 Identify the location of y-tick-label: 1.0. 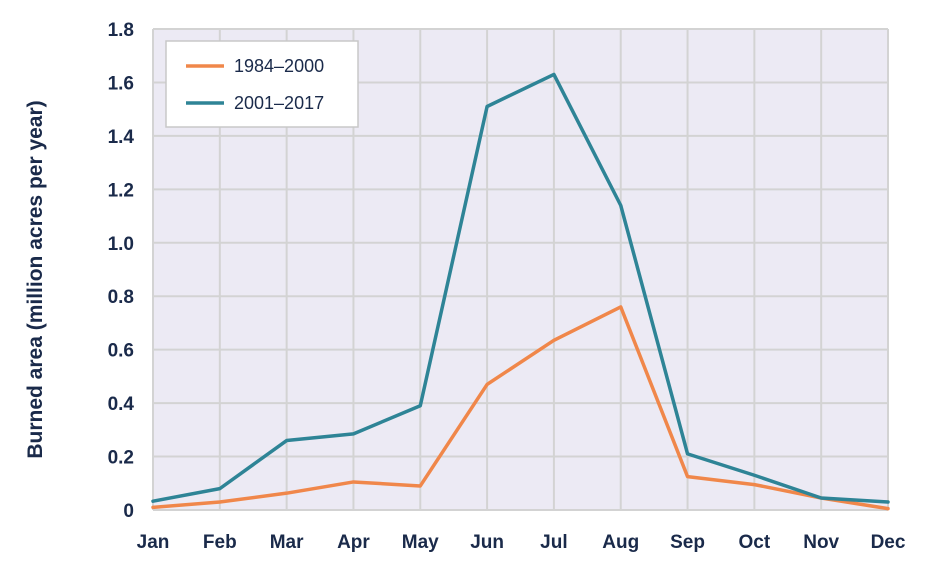
(121, 244).